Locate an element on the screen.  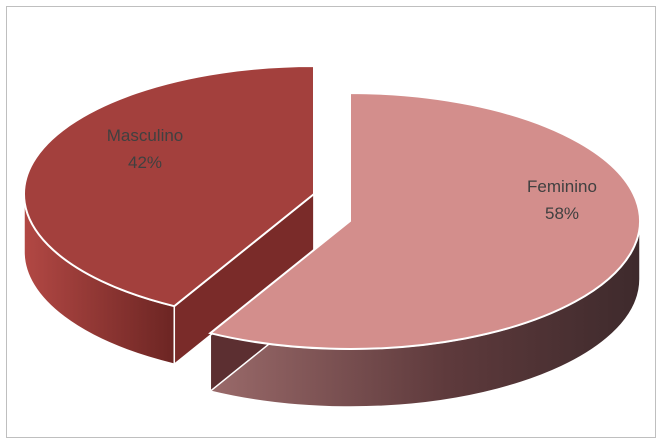
label-feminino-percent: 58% is located at coordinates (562, 213).